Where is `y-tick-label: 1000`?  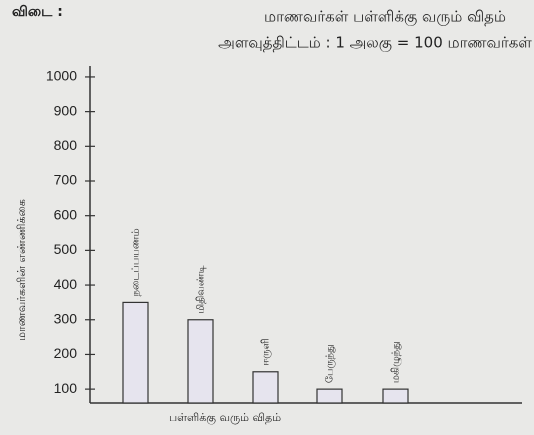
y-tick-label: 1000 is located at coordinates (61, 76).